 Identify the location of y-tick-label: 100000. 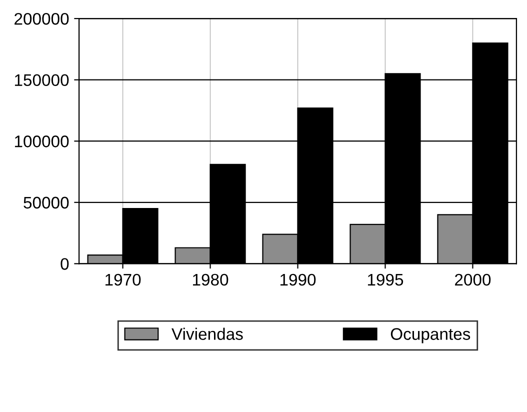
(41, 142).